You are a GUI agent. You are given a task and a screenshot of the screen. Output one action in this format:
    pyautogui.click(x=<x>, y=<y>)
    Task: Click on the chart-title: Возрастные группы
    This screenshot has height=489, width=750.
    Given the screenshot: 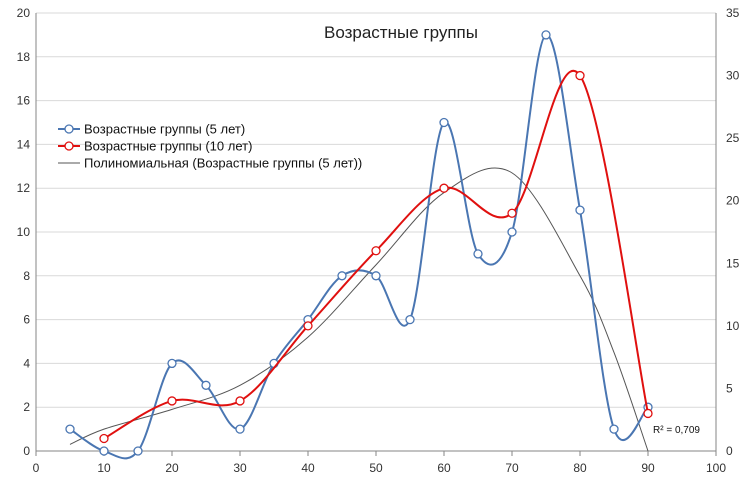 What is the action you would take?
    pyautogui.click(x=401, y=32)
    